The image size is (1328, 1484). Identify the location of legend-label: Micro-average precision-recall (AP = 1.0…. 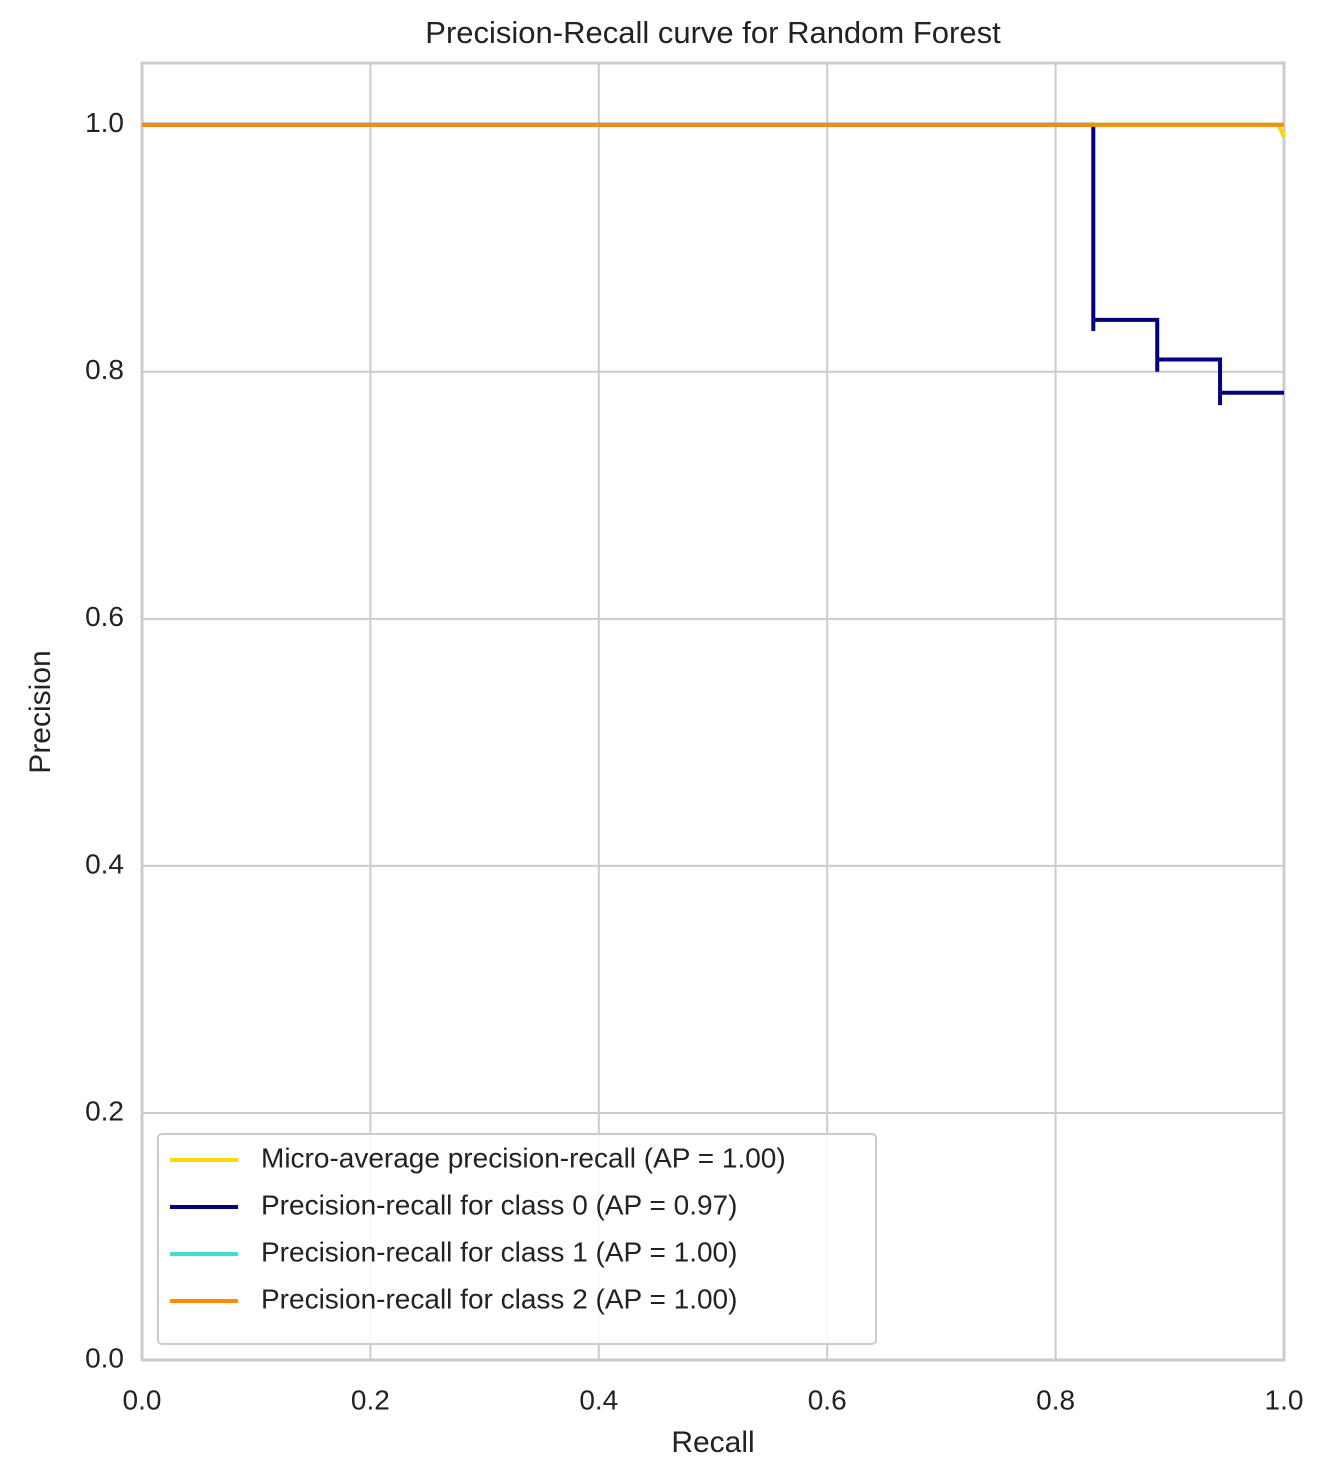
(523, 1157).